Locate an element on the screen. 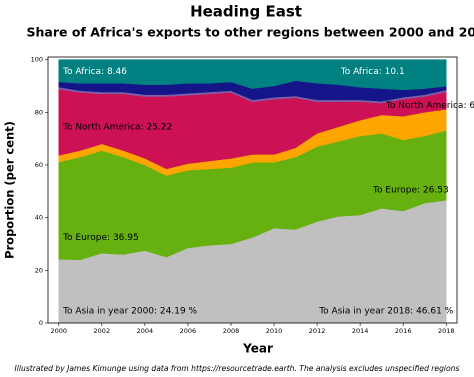 Image resolution: width=474 pixels, height=377 pixels. annotation: To North America: 6.63 is located at coordinates (429, 106).